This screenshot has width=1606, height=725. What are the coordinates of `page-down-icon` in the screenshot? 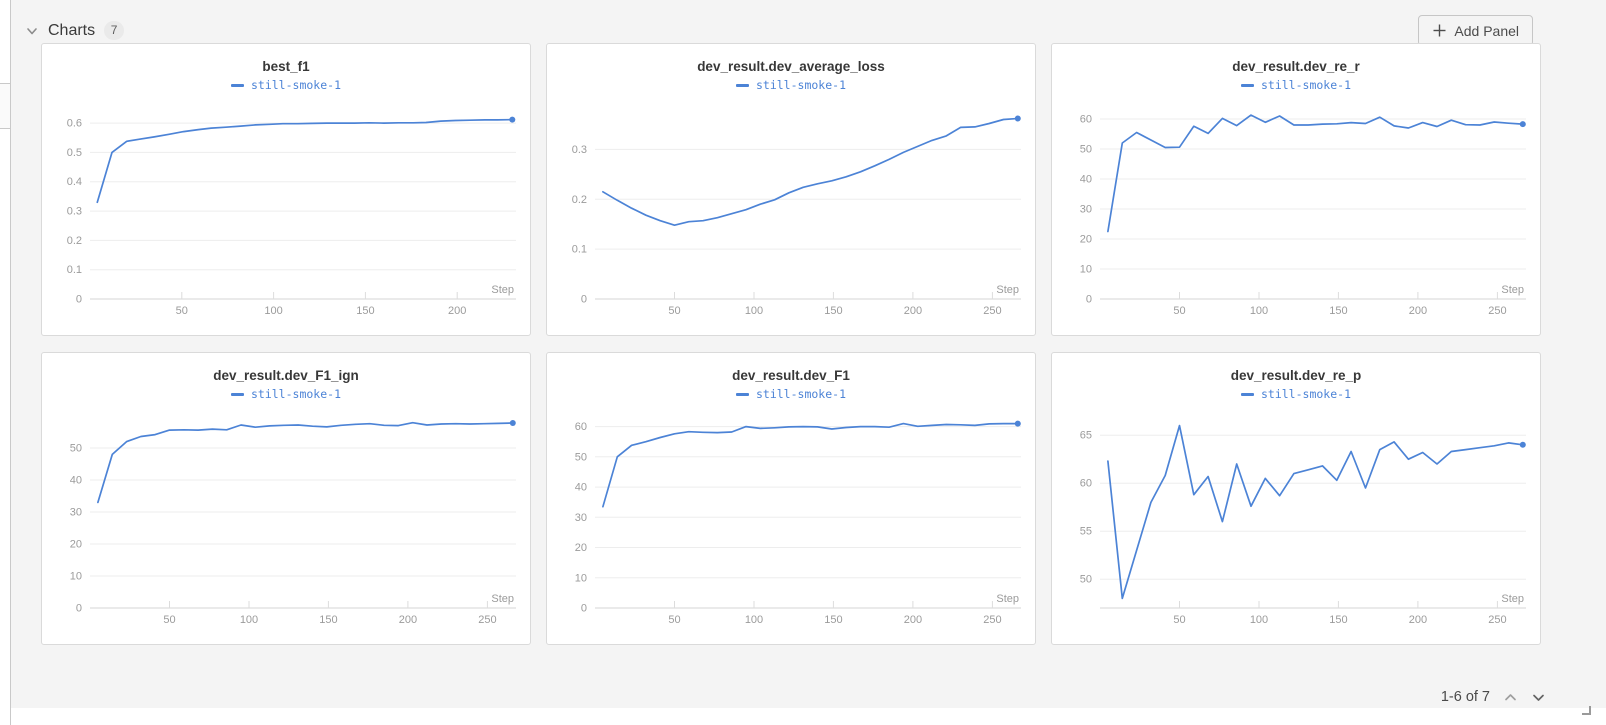 It's located at (1538, 697).